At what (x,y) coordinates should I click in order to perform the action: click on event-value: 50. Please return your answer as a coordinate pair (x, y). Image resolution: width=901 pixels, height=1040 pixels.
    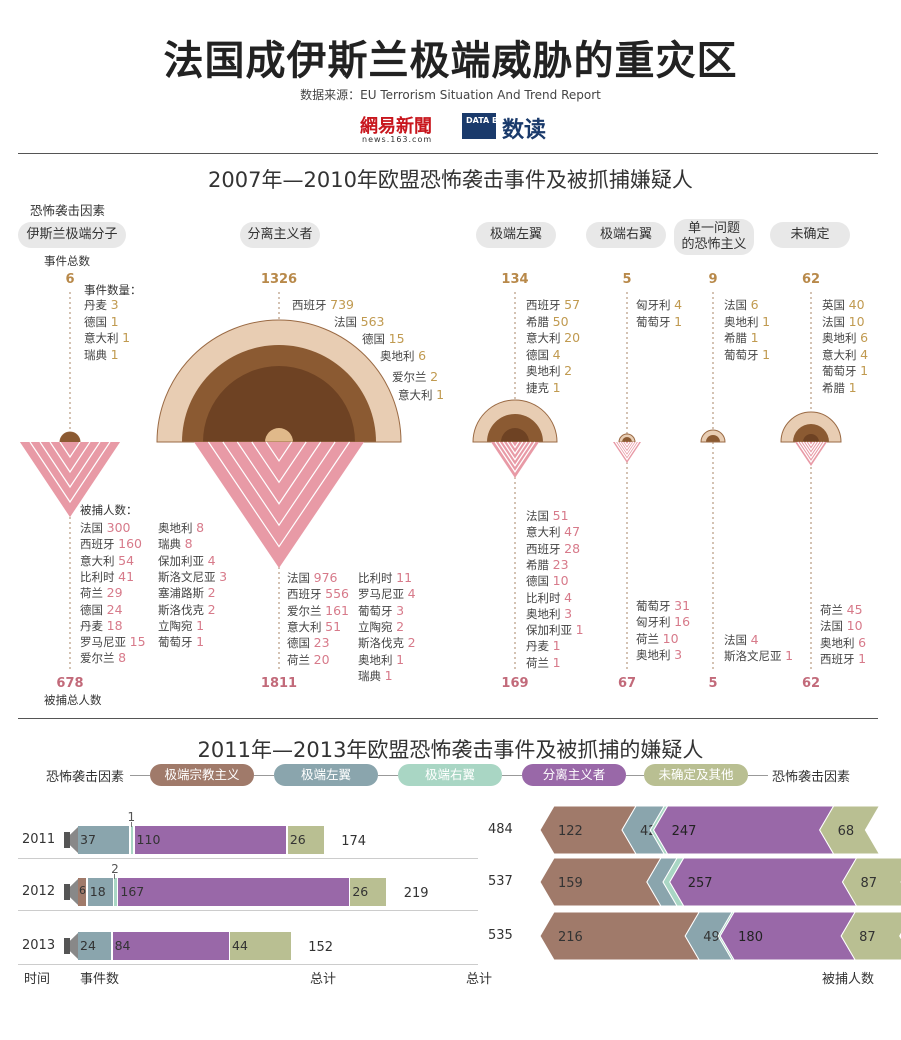
    Looking at the image, I should click on (560, 321).